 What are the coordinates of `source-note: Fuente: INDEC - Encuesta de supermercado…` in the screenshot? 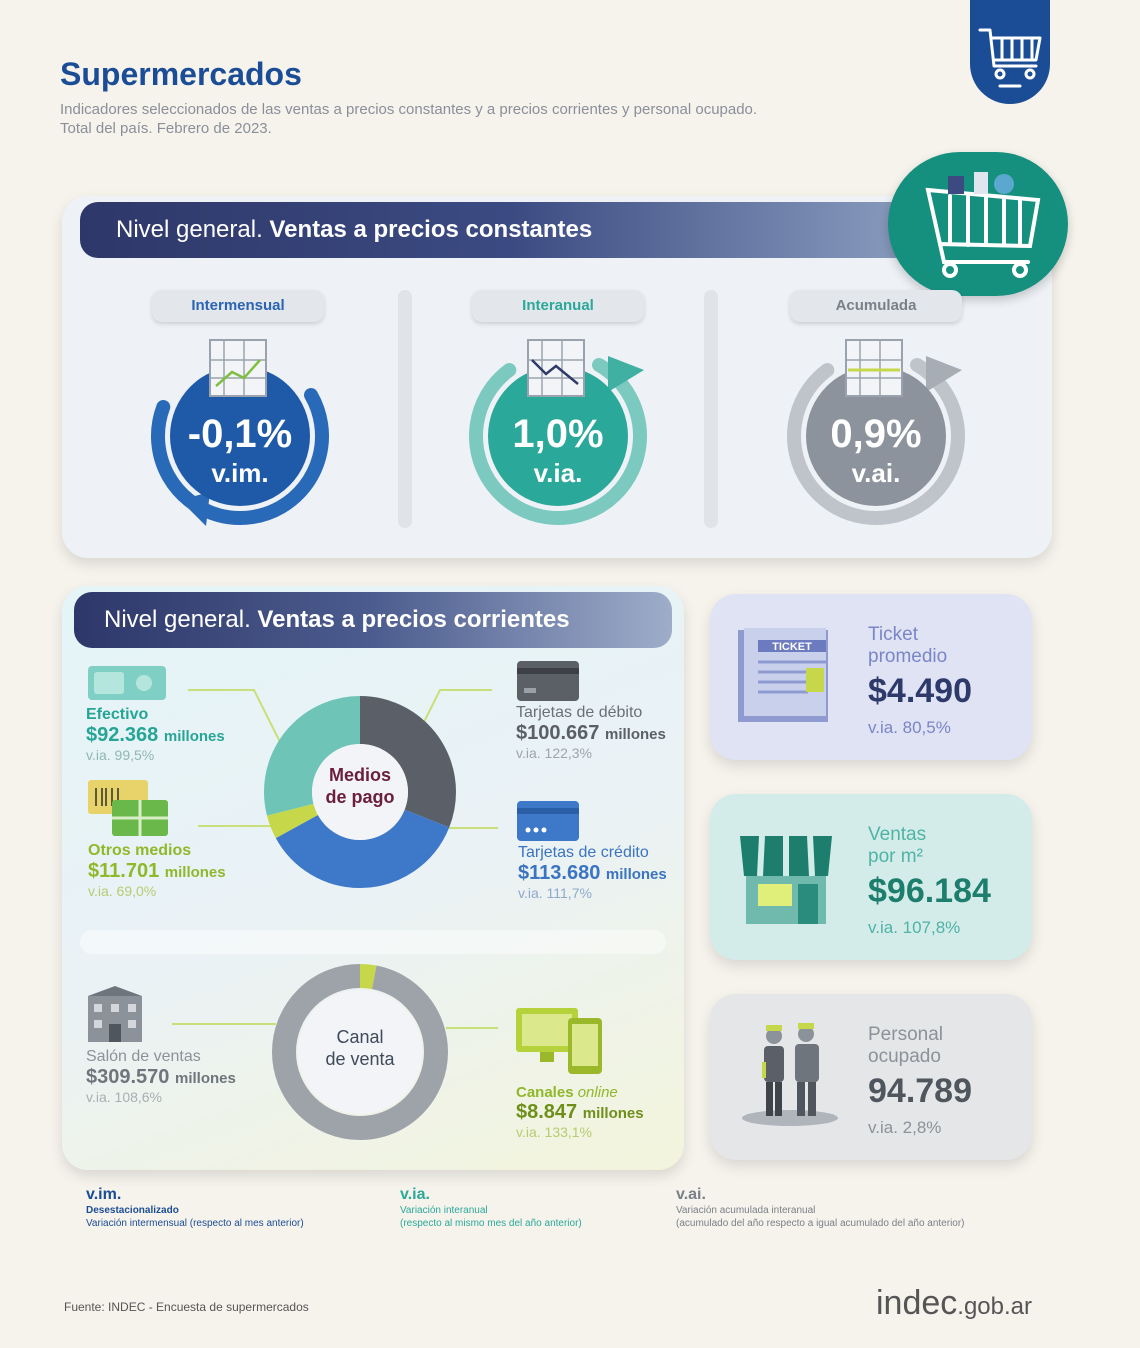 It's located at (186, 1307).